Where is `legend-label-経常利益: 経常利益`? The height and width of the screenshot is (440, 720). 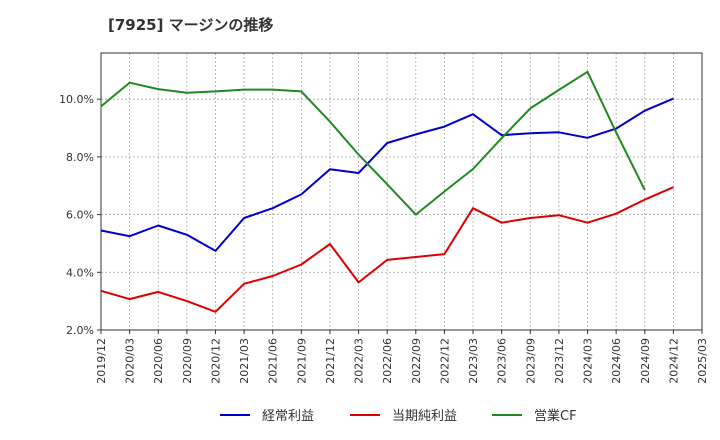 legend-label-経常利益: 経常利益 is located at coordinates (288, 416).